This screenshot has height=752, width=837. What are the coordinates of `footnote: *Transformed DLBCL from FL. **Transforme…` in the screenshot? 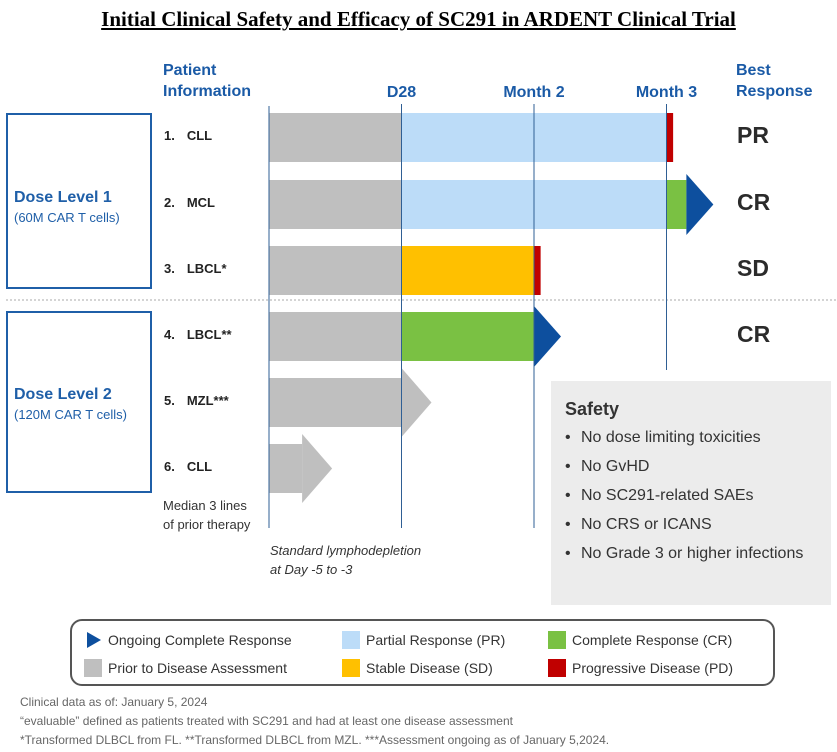 It's located at (315, 740).